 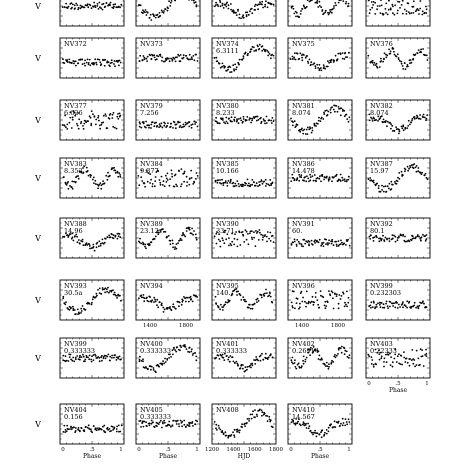 I want to click on star-period: 14.96, so click(x=73, y=231).